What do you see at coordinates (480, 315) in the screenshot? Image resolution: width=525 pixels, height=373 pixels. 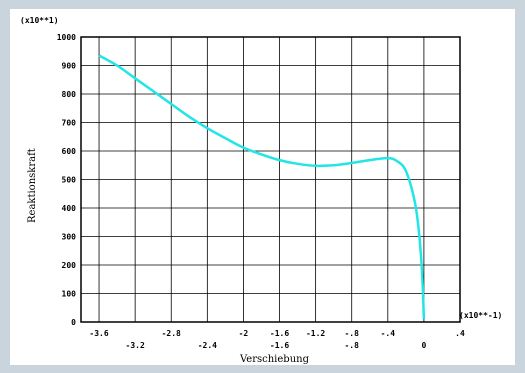 I see `x-multiplier-label: (x10**-1)` at bounding box center [480, 315].